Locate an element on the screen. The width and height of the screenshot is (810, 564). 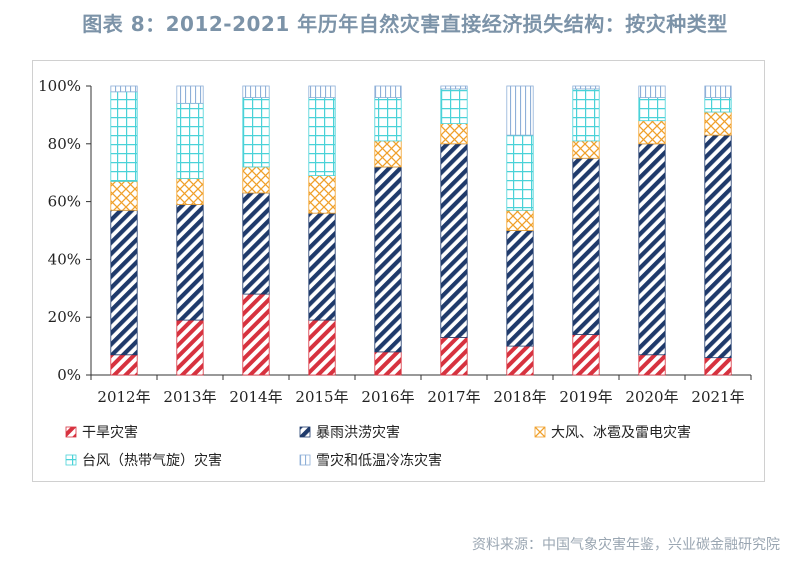
y-tick-label: 40% is located at coordinates (64, 259).